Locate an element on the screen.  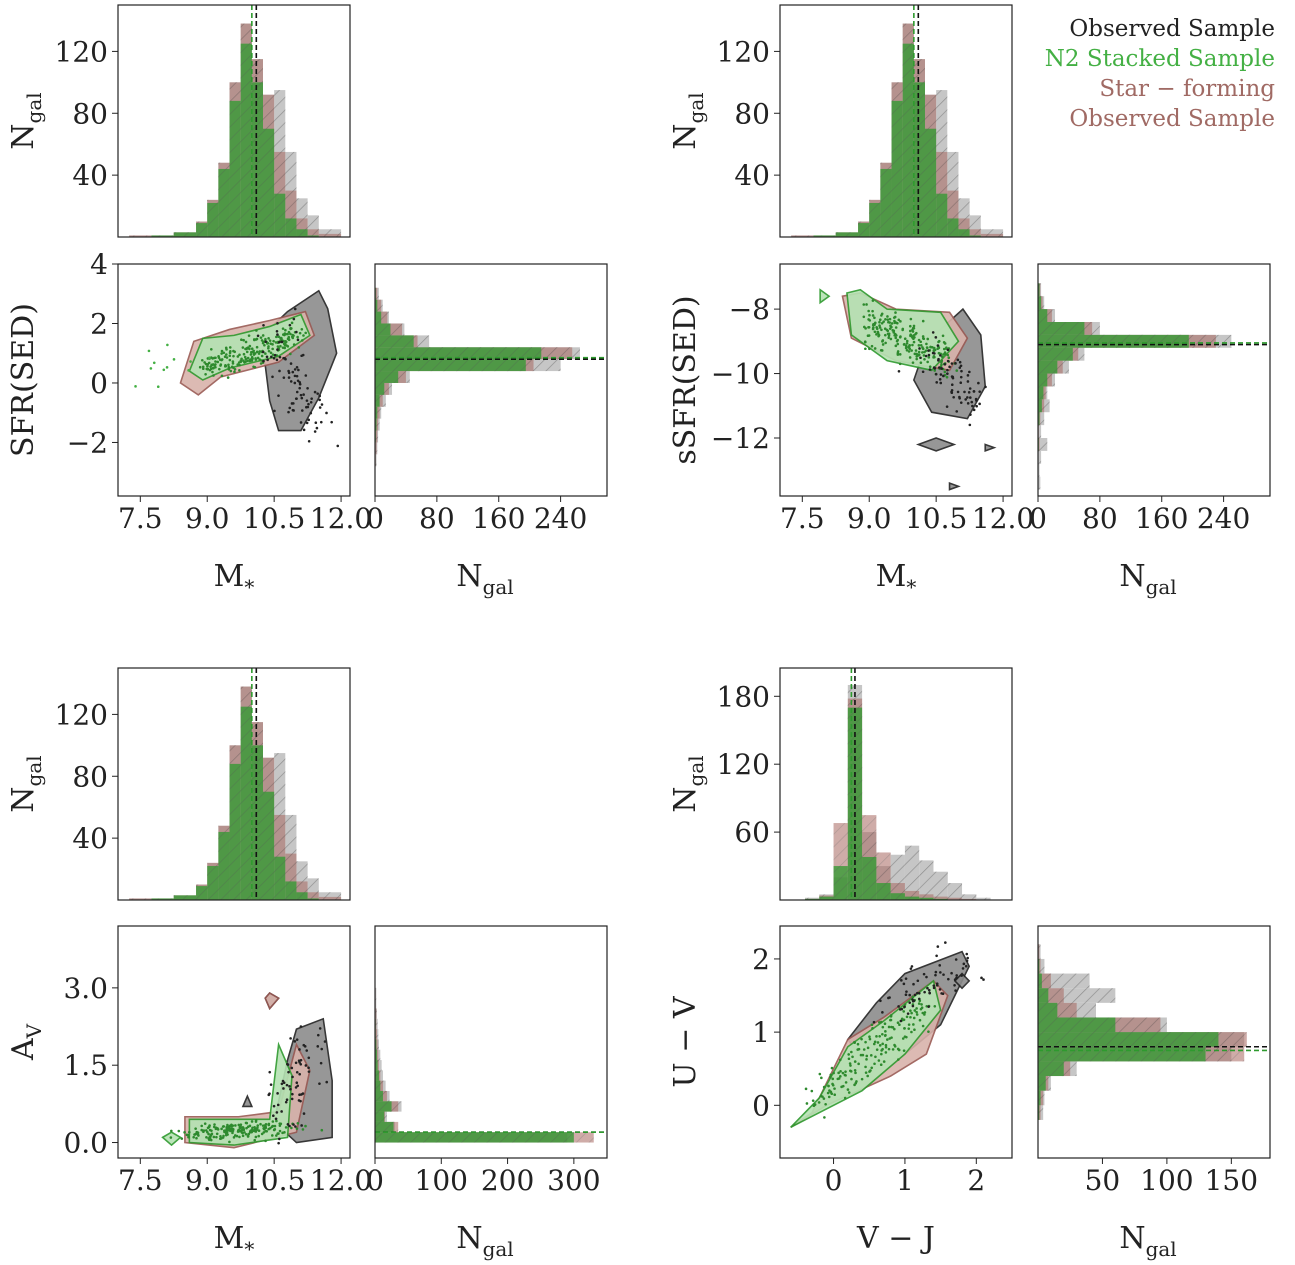
xtick-label-1: 100 is located at coordinates (441, 1180).